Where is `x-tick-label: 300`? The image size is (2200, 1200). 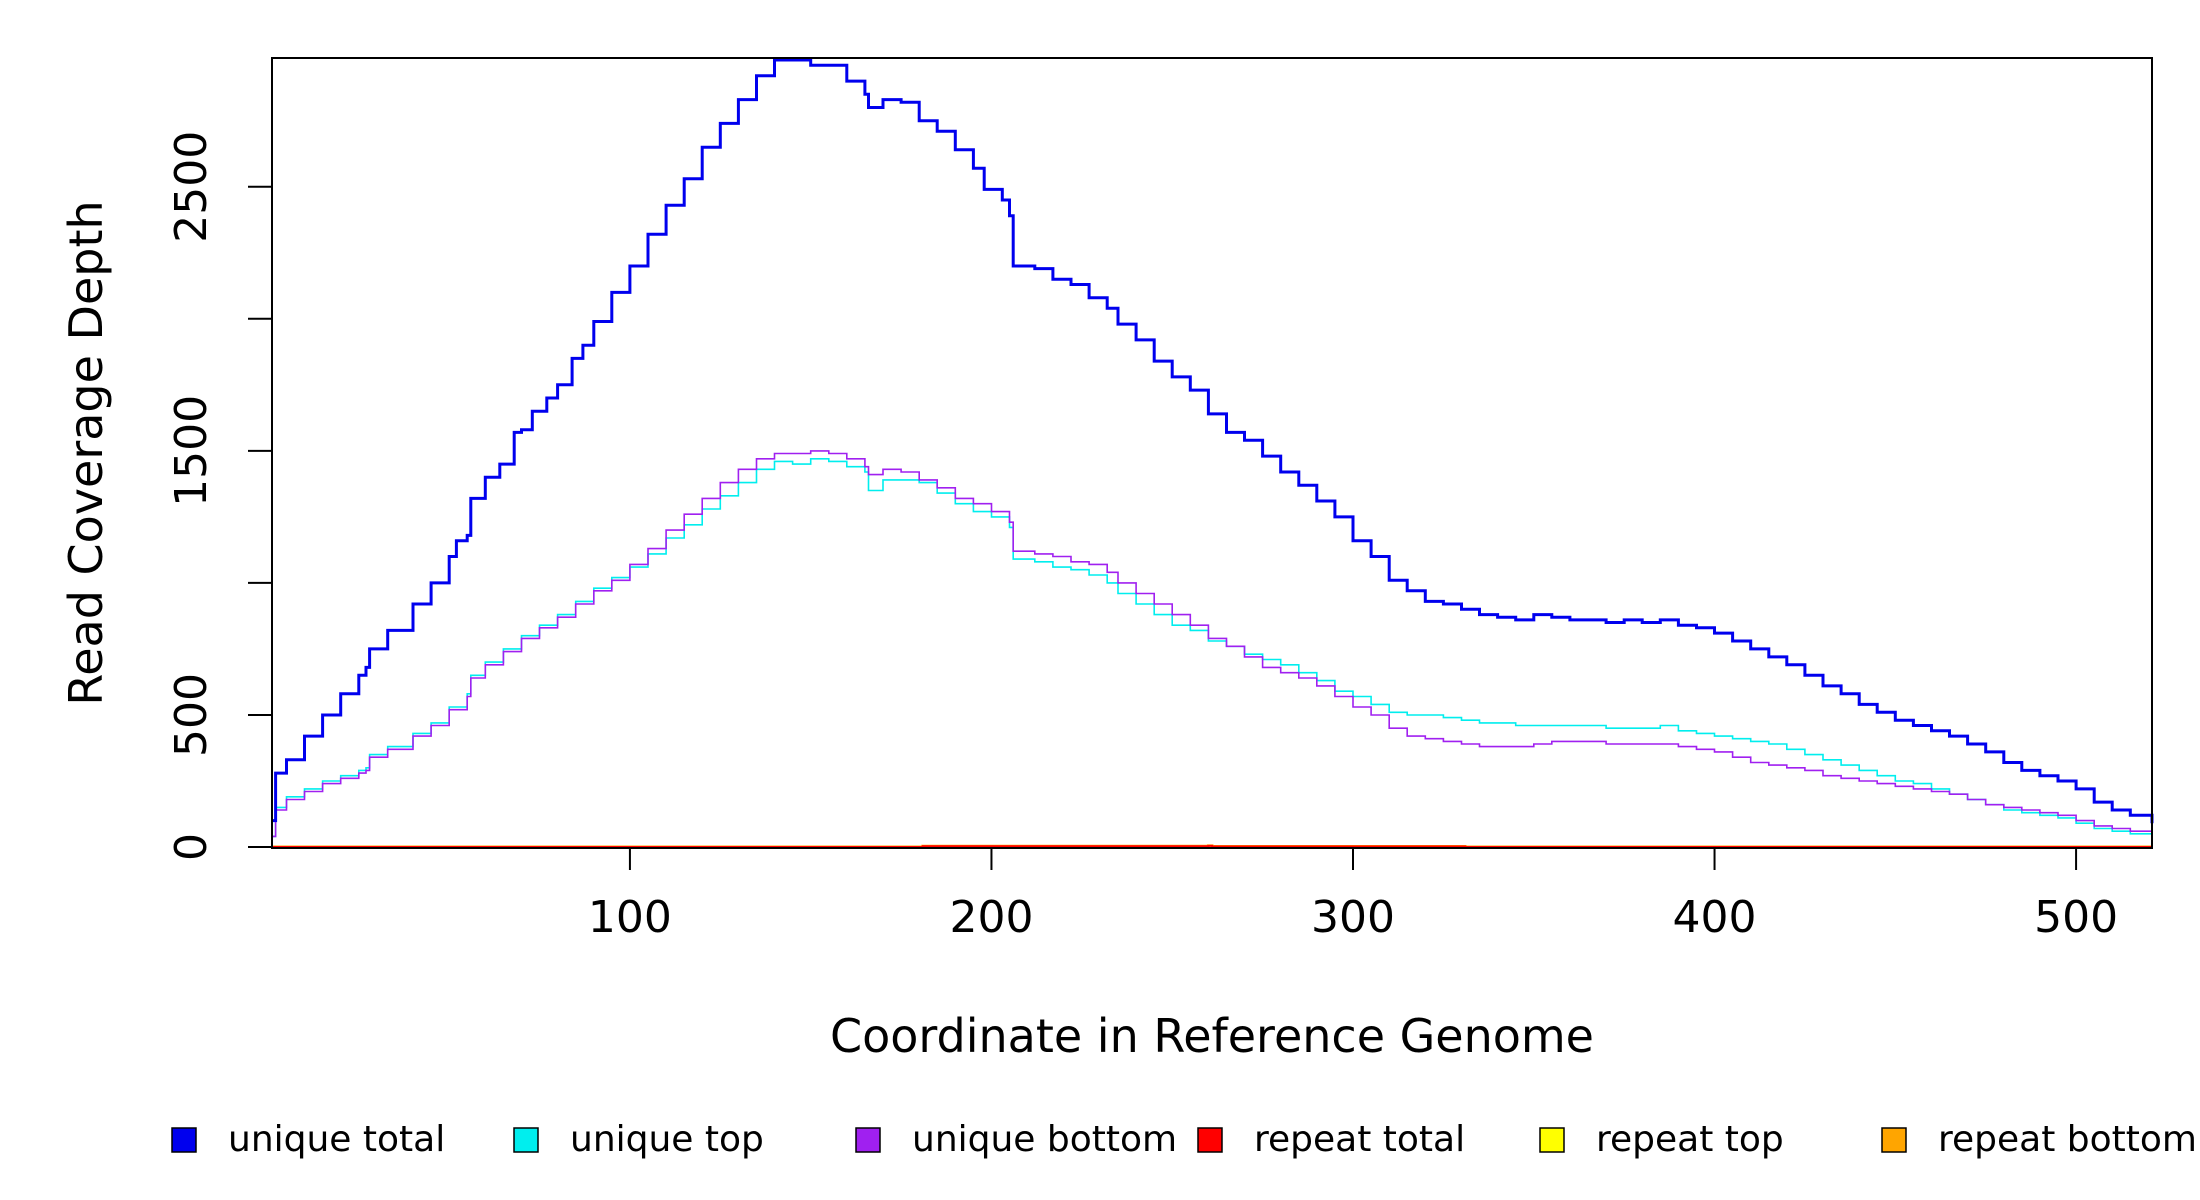
x-tick-label: 300 is located at coordinates (1353, 917).